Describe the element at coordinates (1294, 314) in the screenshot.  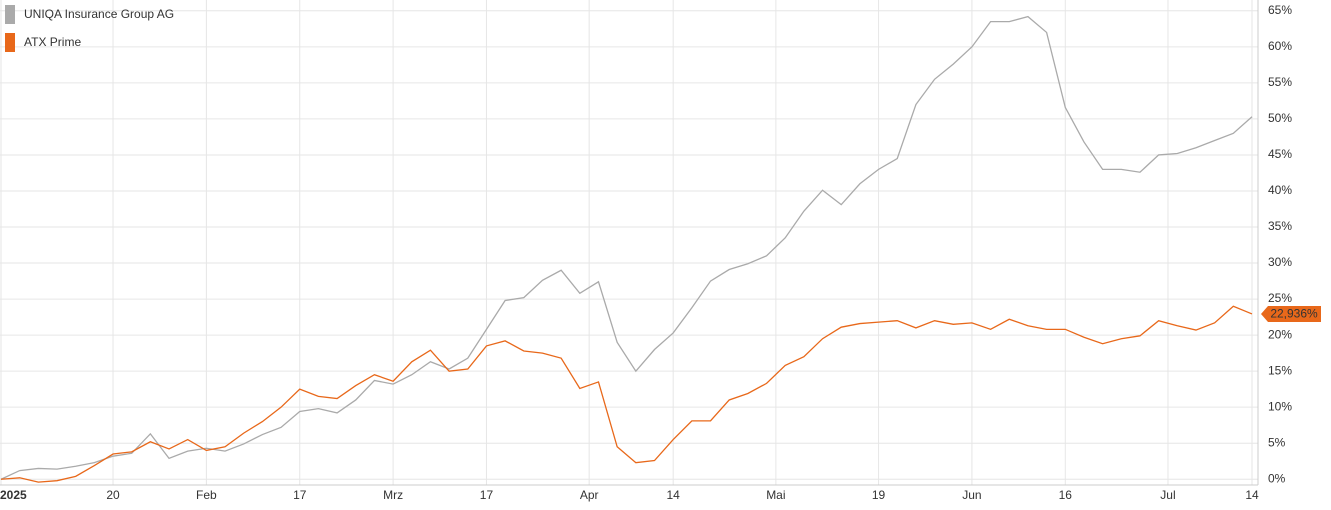
I see `value-tag-label: 22,936%` at that location.